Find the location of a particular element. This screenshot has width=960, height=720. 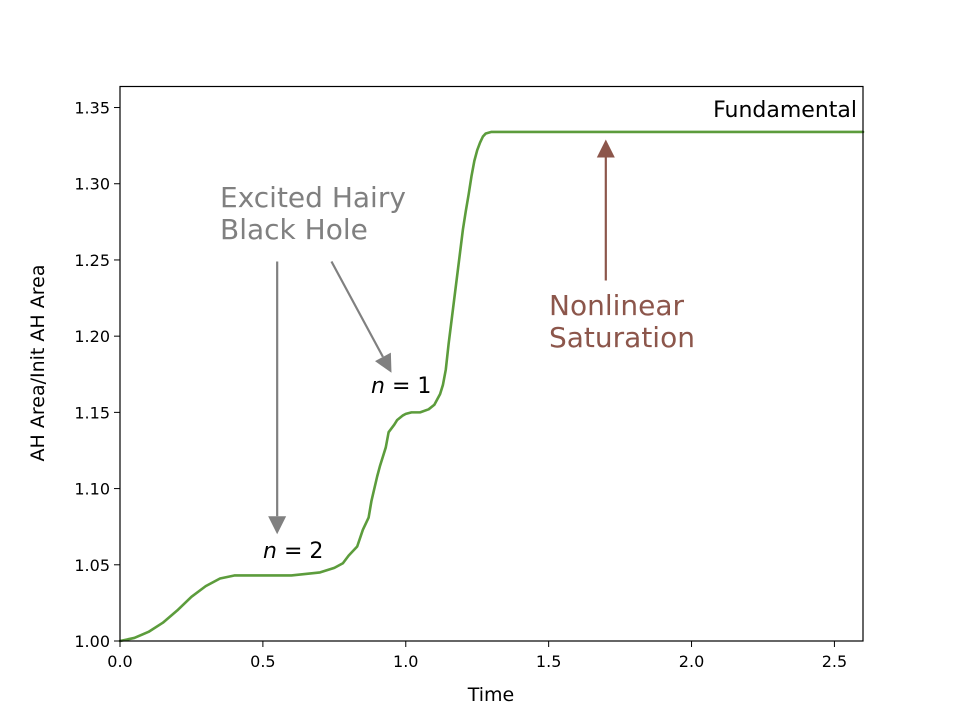

y-tick-label: 1.00 is located at coordinates (92, 641).